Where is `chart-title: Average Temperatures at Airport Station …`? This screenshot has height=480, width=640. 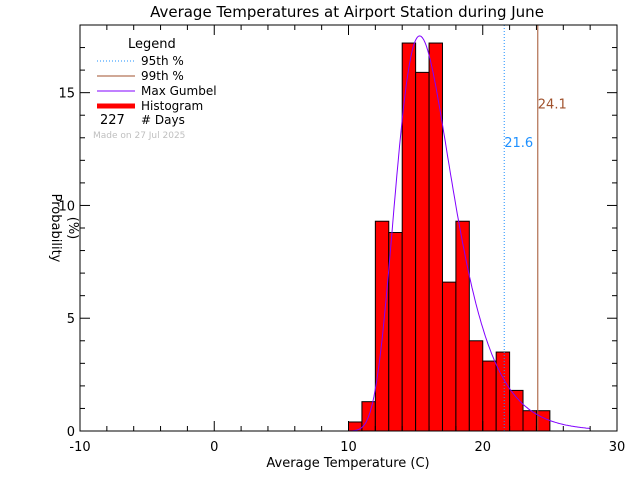
chart-title: Average Temperatures at Airport Station … is located at coordinates (347, 12).